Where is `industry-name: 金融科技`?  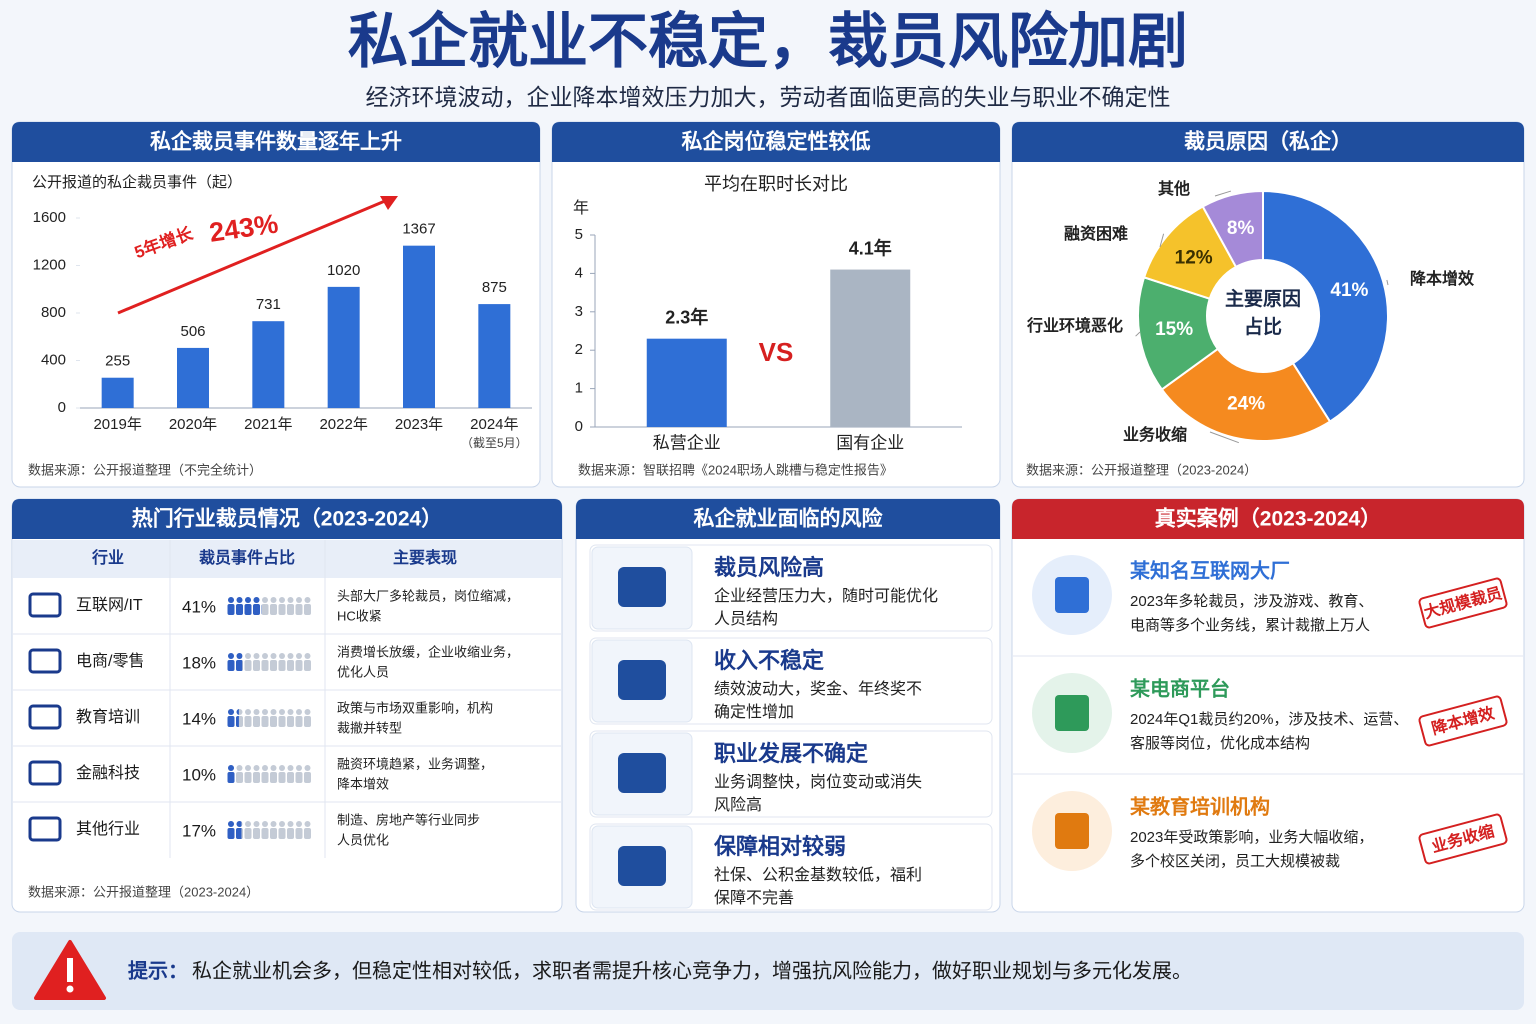
industry-name: 金融科技 is located at coordinates (108, 773).